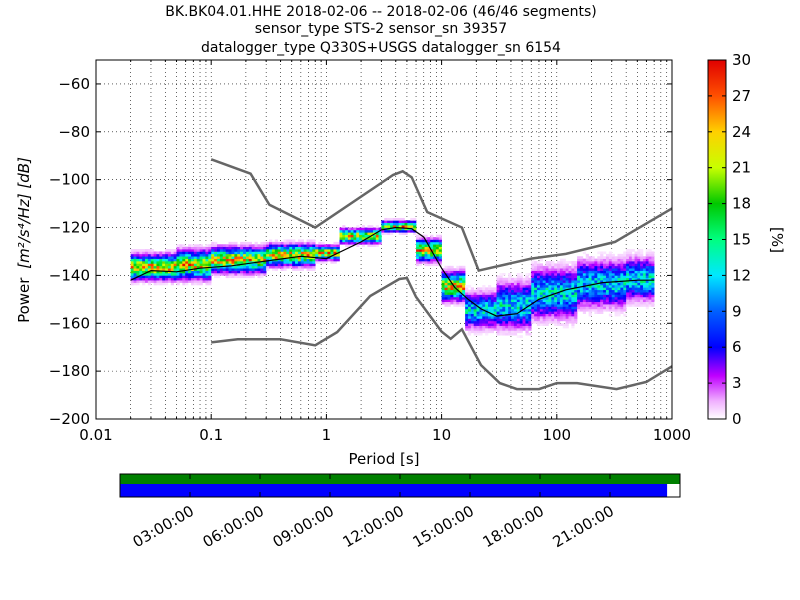  Describe the element at coordinates (24, 240) in the screenshot. I see `y-axis-label: Power [m²/s⁴/Hz] [dB]` at that location.